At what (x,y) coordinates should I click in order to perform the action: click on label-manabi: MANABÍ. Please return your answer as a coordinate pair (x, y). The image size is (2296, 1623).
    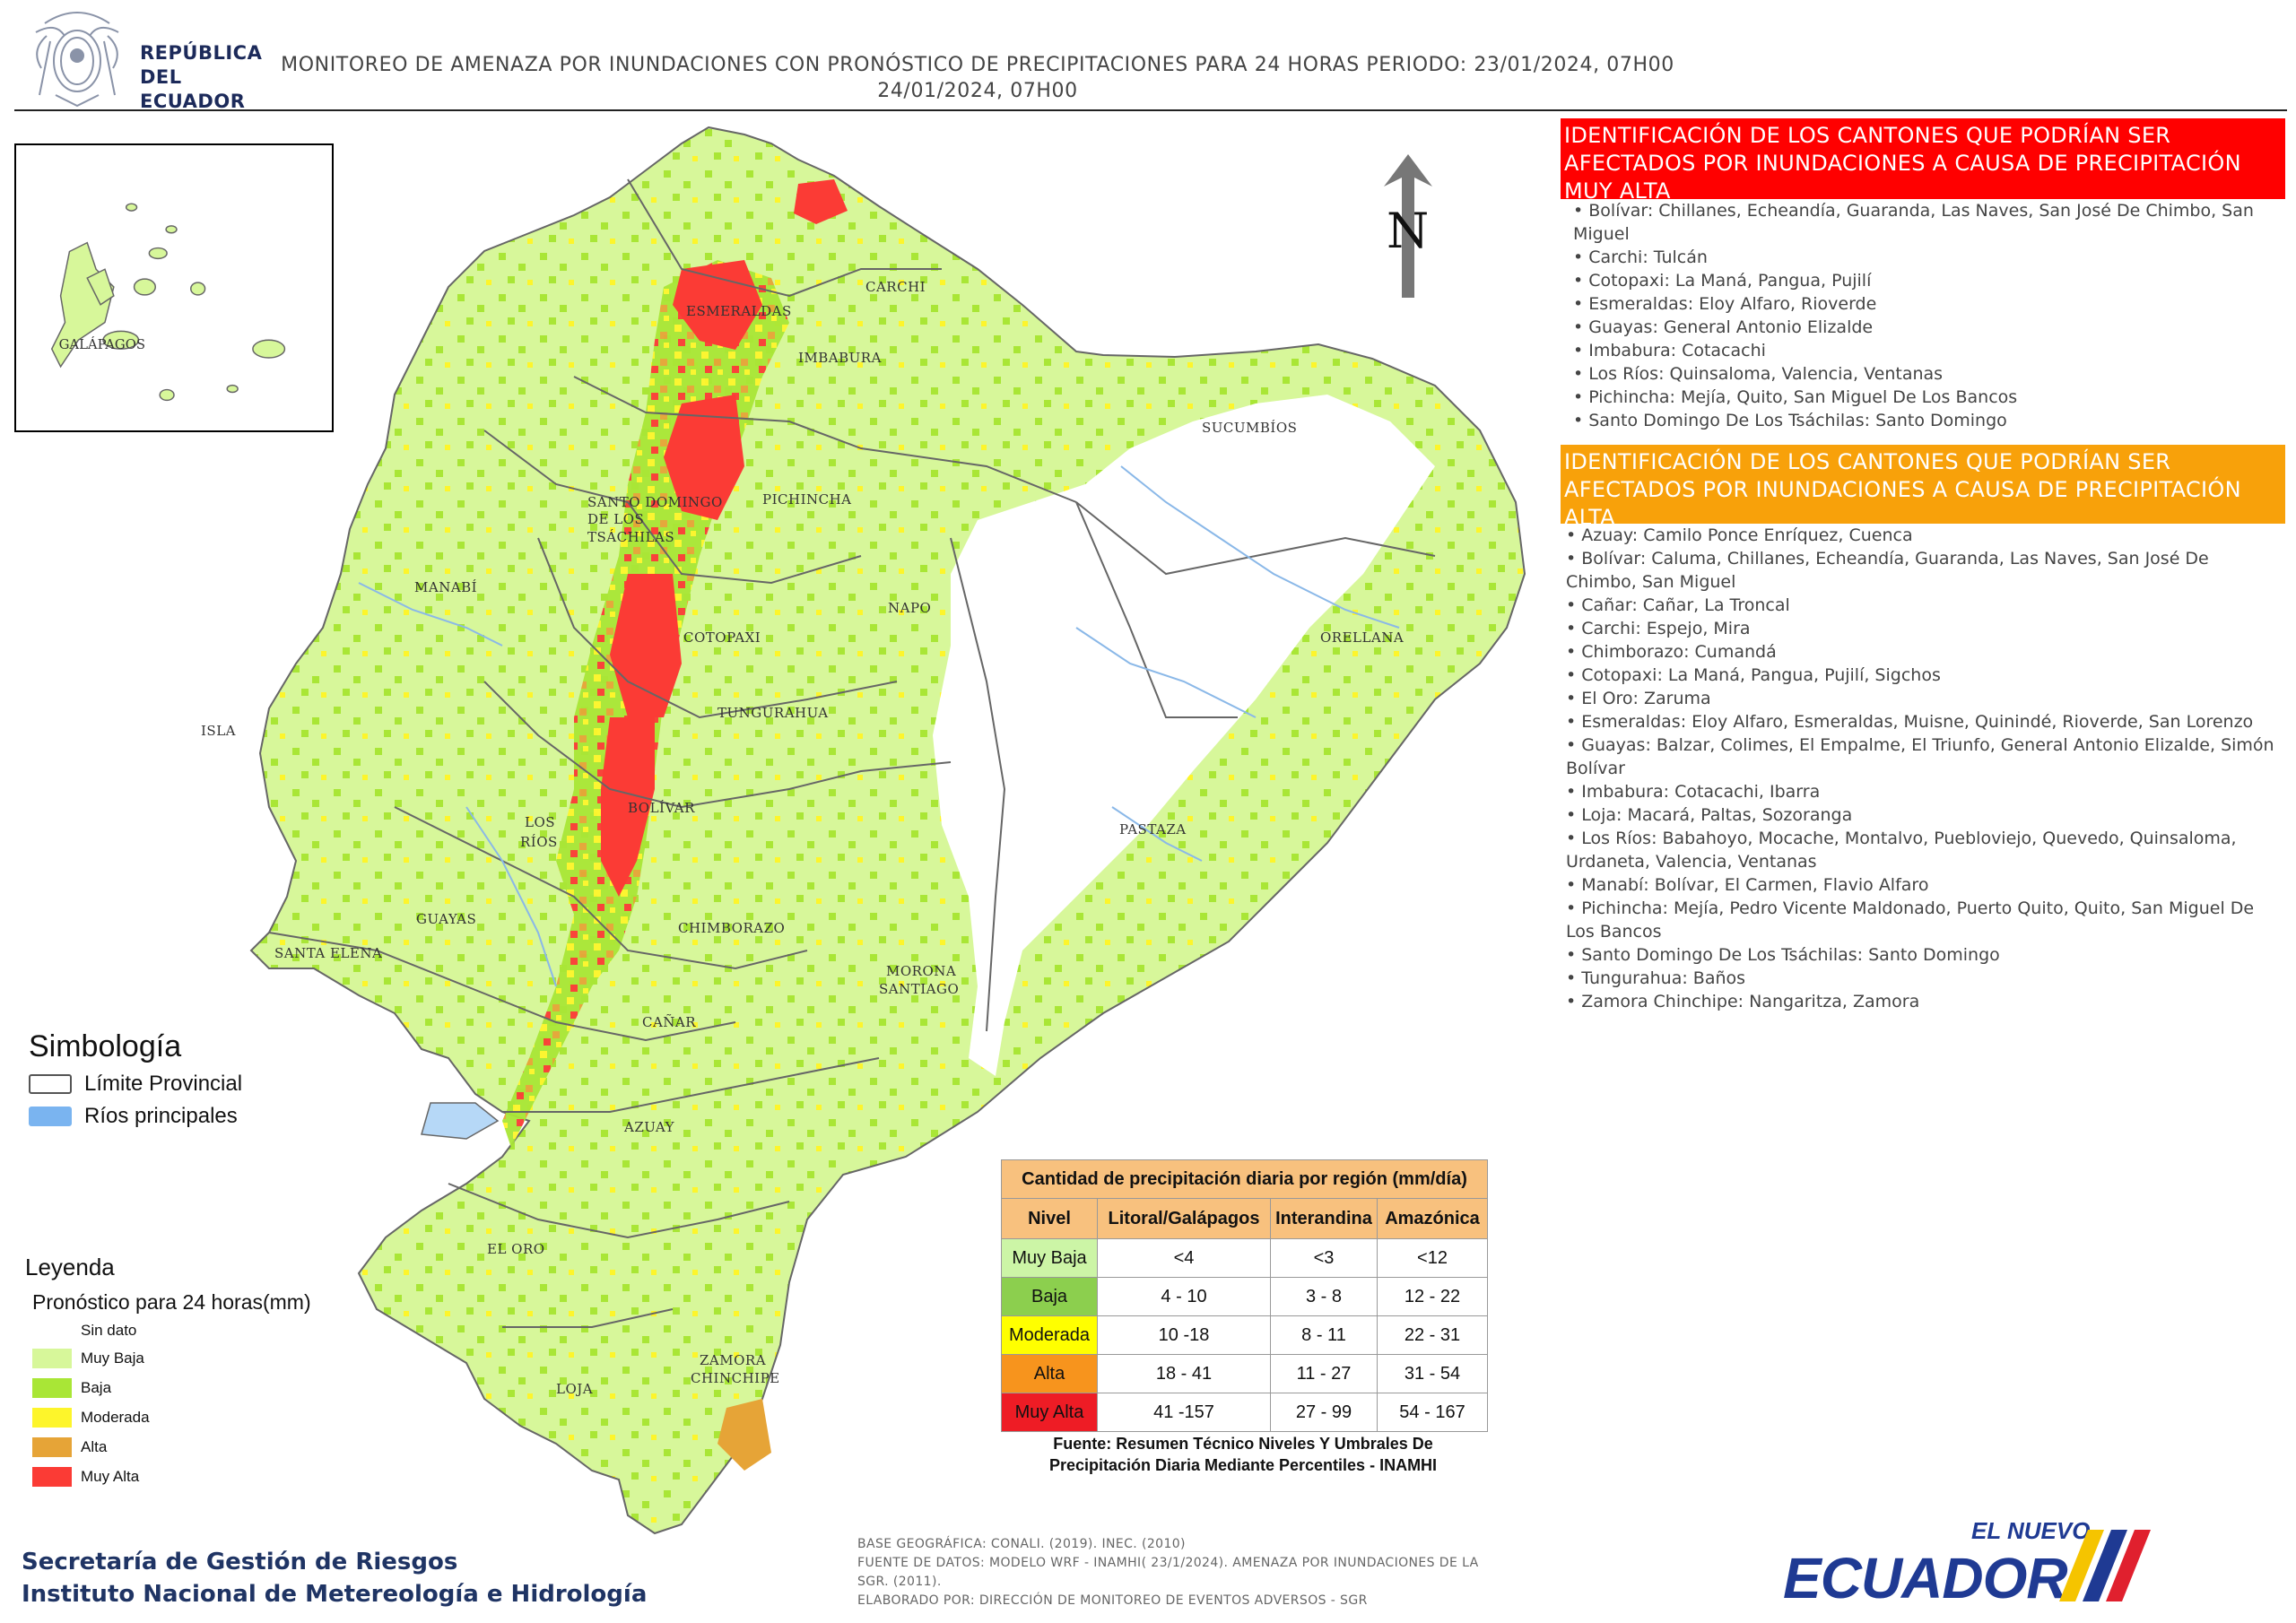
    Looking at the image, I should click on (445, 587).